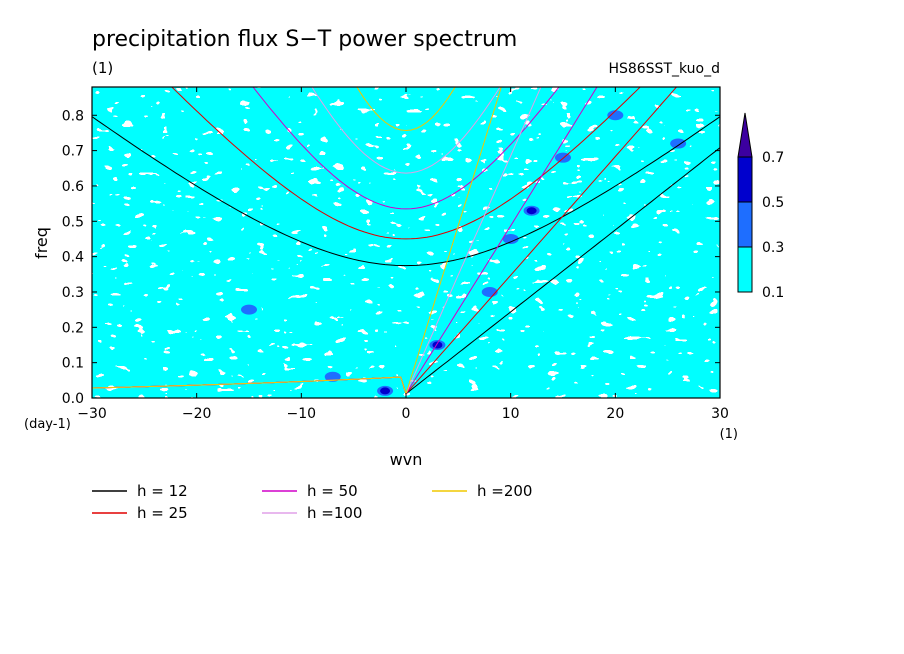  I want to click on y-tick-label-6: 0.6, so click(73, 187).